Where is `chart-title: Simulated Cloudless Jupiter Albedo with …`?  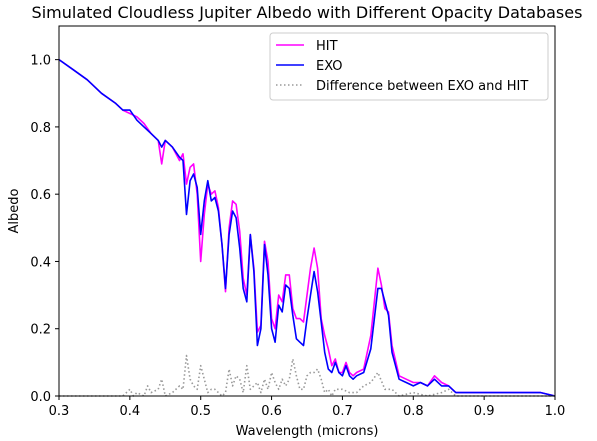
chart-title: Simulated Cloudless Jupiter Albedo with … is located at coordinates (307, 12).